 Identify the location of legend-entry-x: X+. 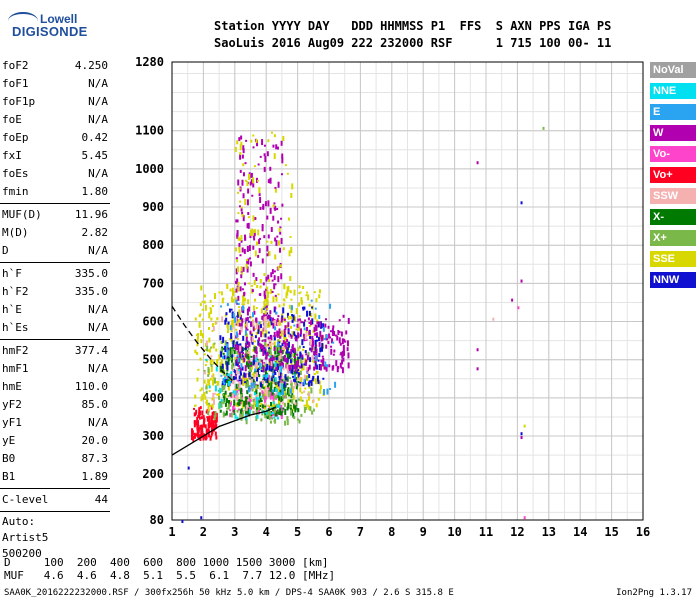
(673, 238).